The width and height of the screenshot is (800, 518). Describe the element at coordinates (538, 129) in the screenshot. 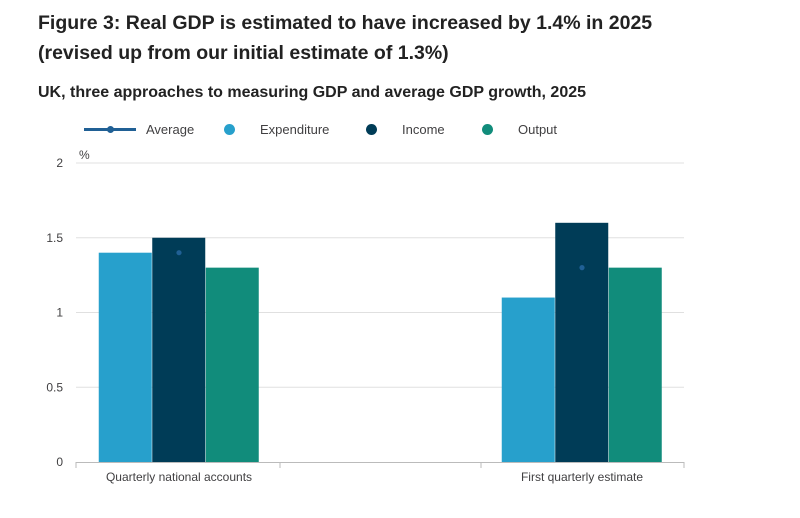

I see `legend-label-output: Output` at that location.